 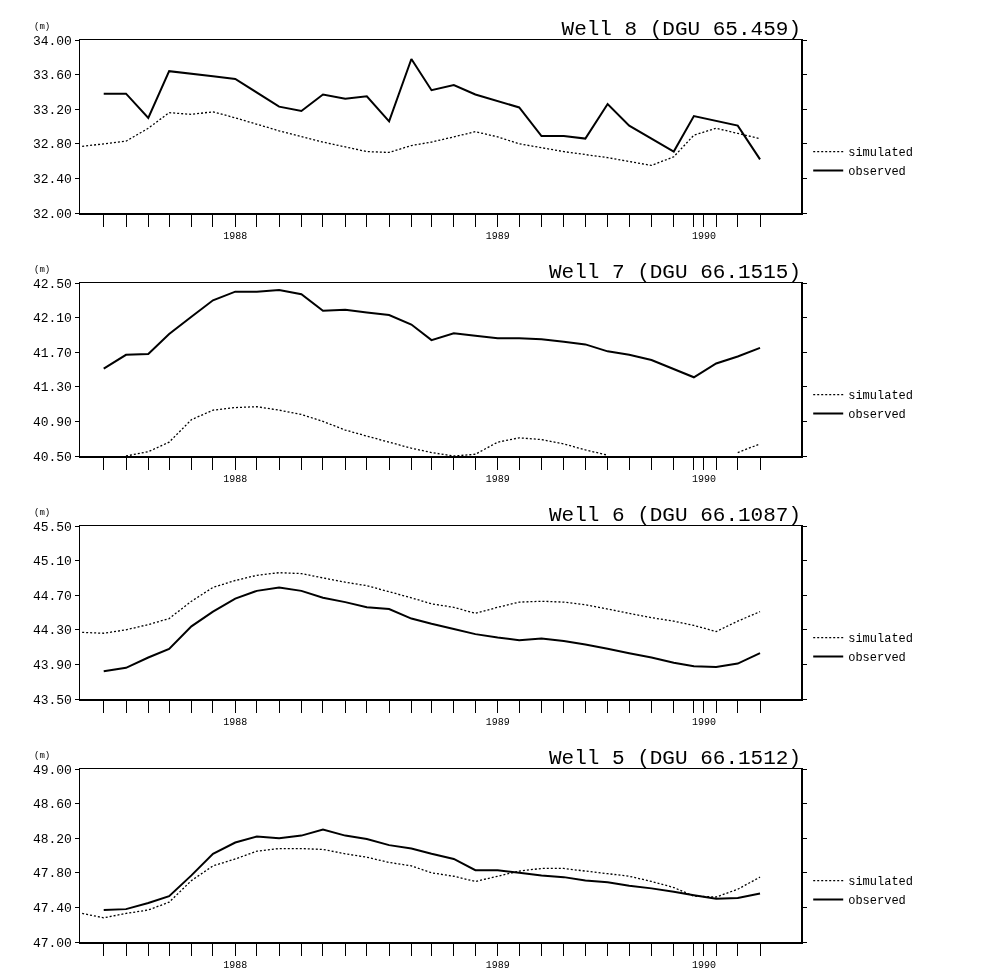 I want to click on y-tick-label: 48.60, so click(x=52, y=805).